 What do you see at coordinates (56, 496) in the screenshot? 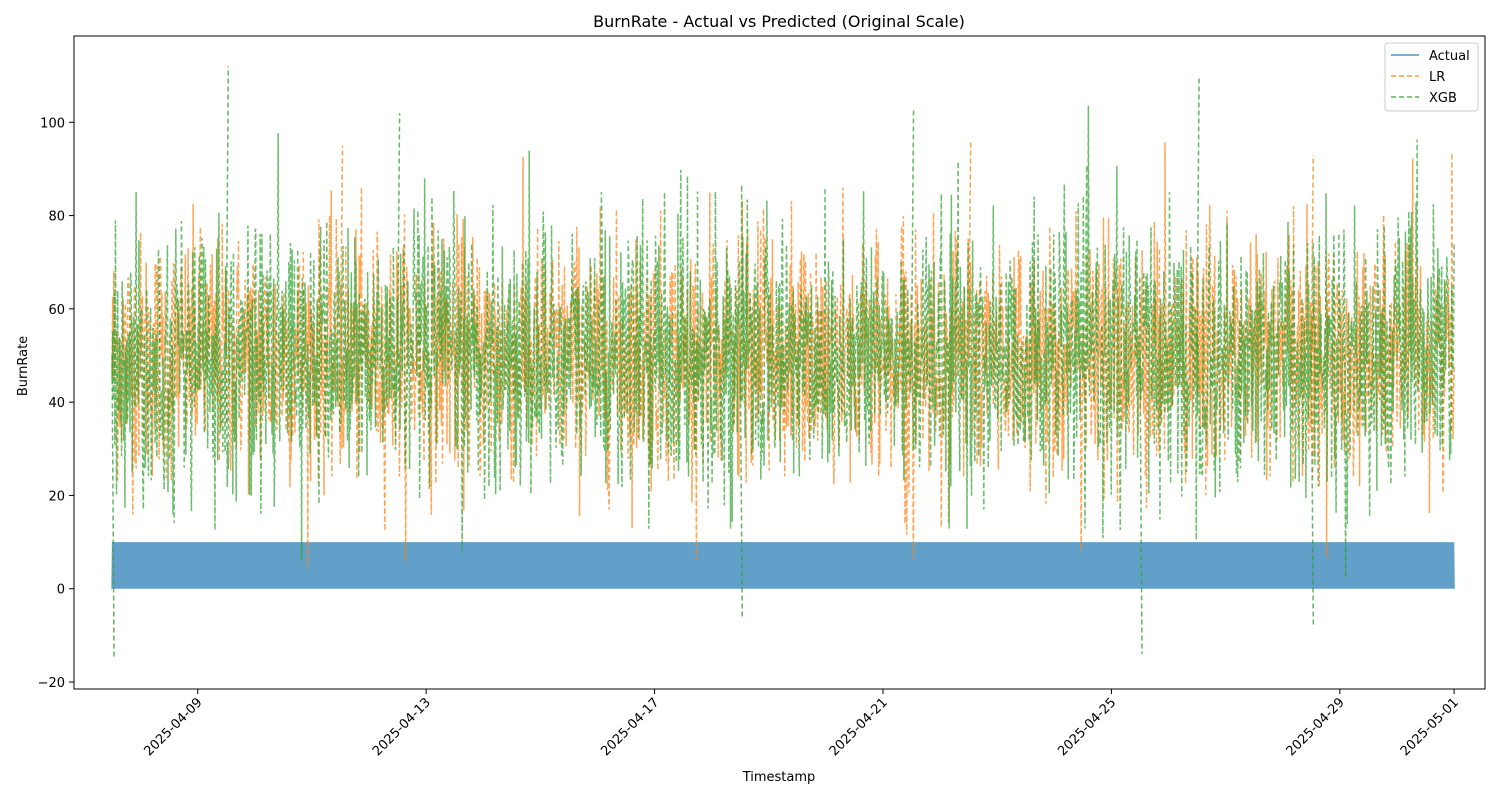
I see `y-tick-label: 20` at bounding box center [56, 496].